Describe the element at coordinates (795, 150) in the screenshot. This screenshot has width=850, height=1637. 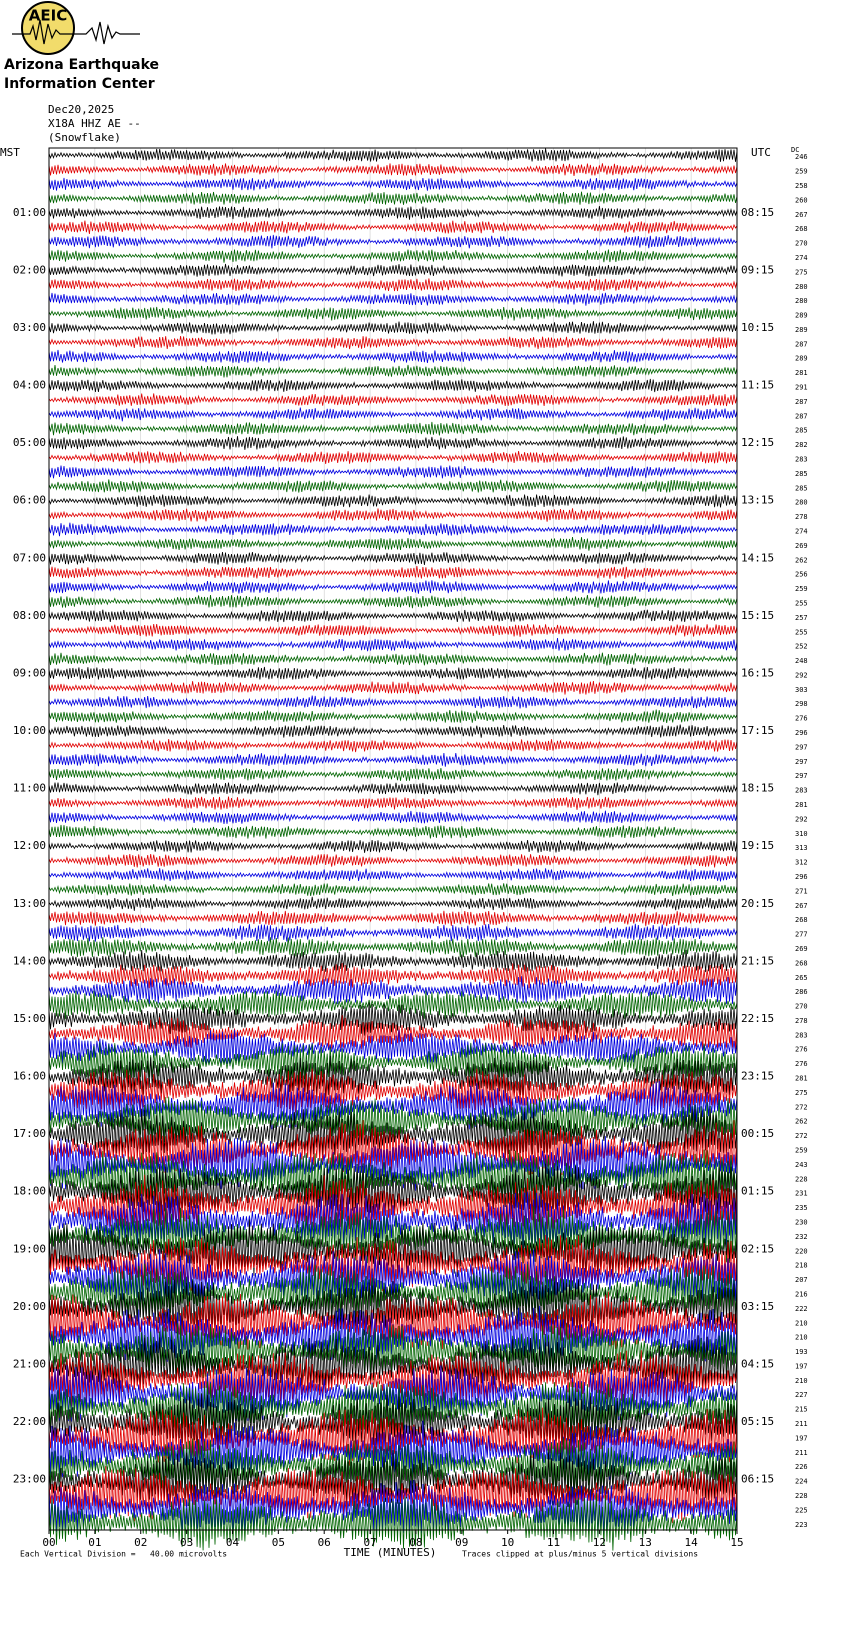
I see `dc-title: DC` at that location.